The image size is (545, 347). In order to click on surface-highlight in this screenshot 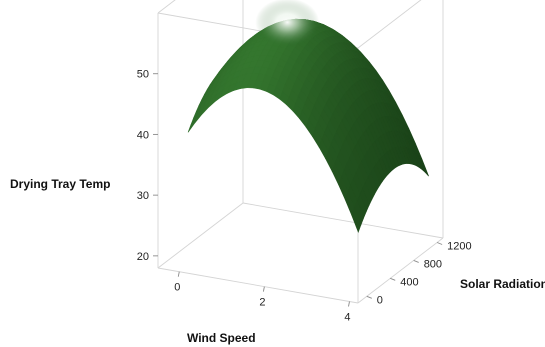, I will do `click(287, 23)`.